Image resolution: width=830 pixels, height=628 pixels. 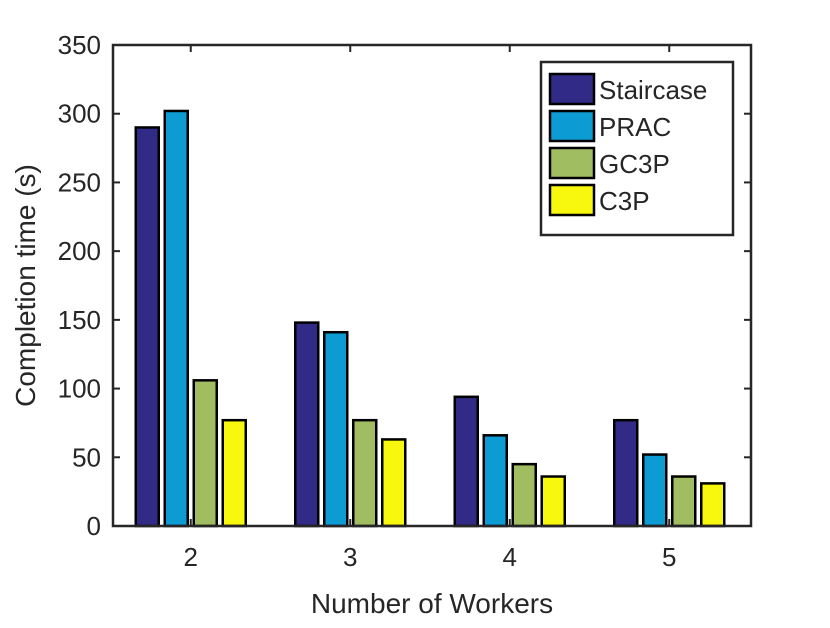 I want to click on legend-swatch-prac, so click(x=572, y=126).